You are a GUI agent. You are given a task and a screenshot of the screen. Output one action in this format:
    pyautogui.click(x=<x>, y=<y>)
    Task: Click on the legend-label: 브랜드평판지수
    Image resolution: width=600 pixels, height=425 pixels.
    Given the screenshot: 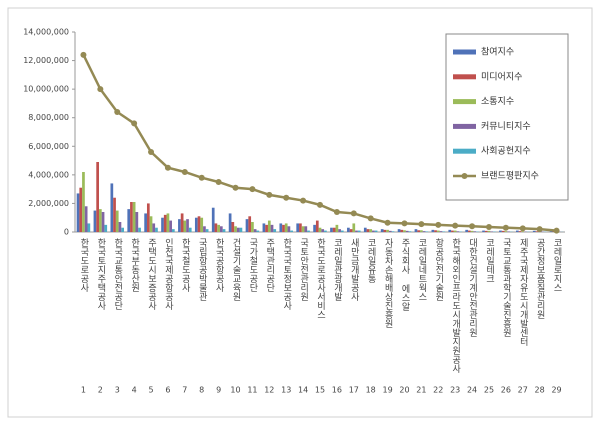 What is the action you would take?
    pyautogui.click(x=510, y=176)
    